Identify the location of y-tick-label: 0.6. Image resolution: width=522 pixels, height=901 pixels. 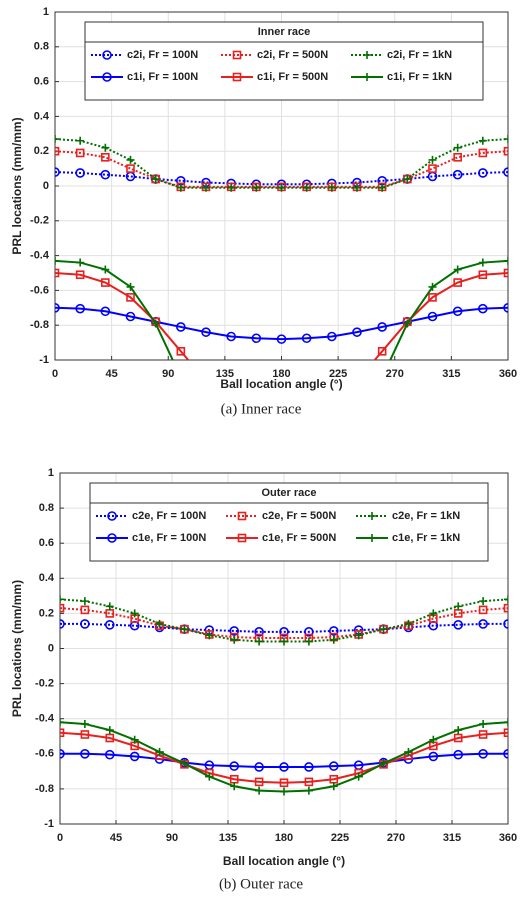
(46, 543).